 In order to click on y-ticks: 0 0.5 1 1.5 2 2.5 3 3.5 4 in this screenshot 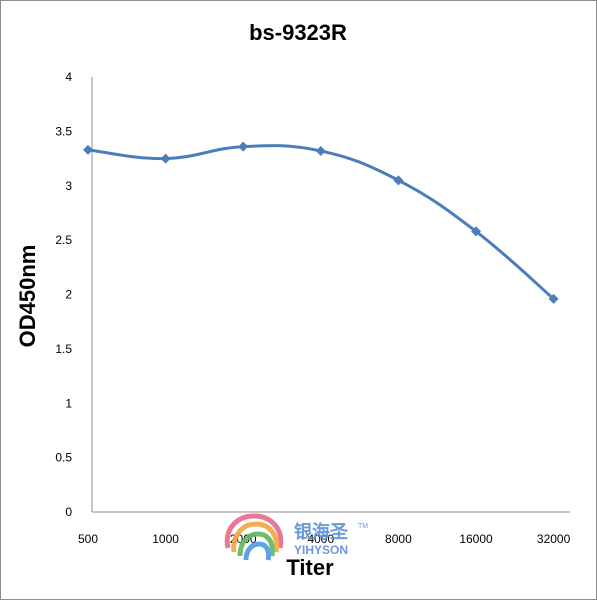, I will do `click(63, 294)`.